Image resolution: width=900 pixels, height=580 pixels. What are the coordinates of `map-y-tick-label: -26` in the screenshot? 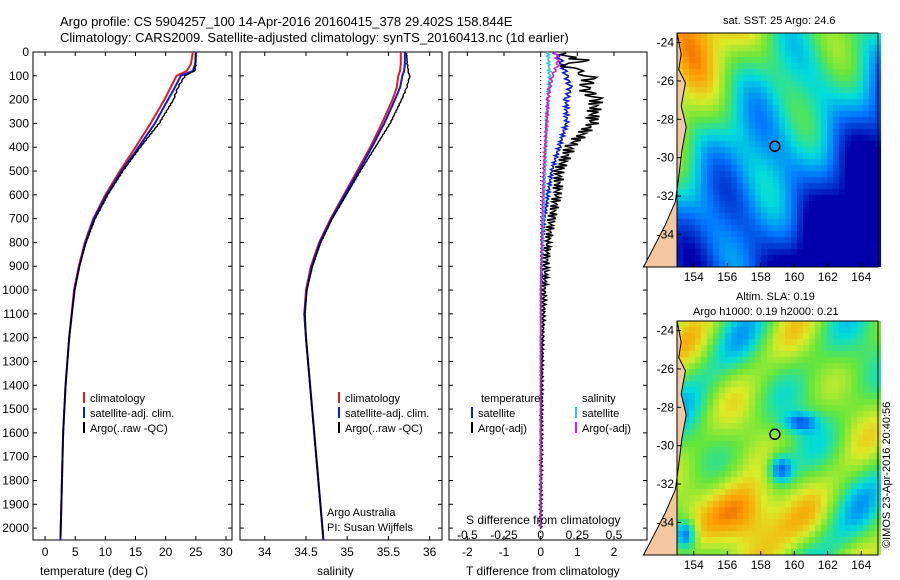 It's located at (666, 369).